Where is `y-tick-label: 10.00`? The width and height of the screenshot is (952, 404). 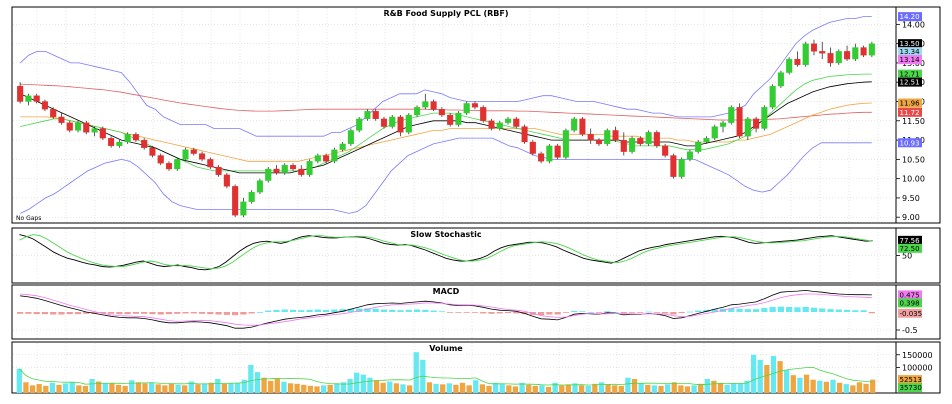
y-tick-label: 10.00 is located at coordinates (913, 179).